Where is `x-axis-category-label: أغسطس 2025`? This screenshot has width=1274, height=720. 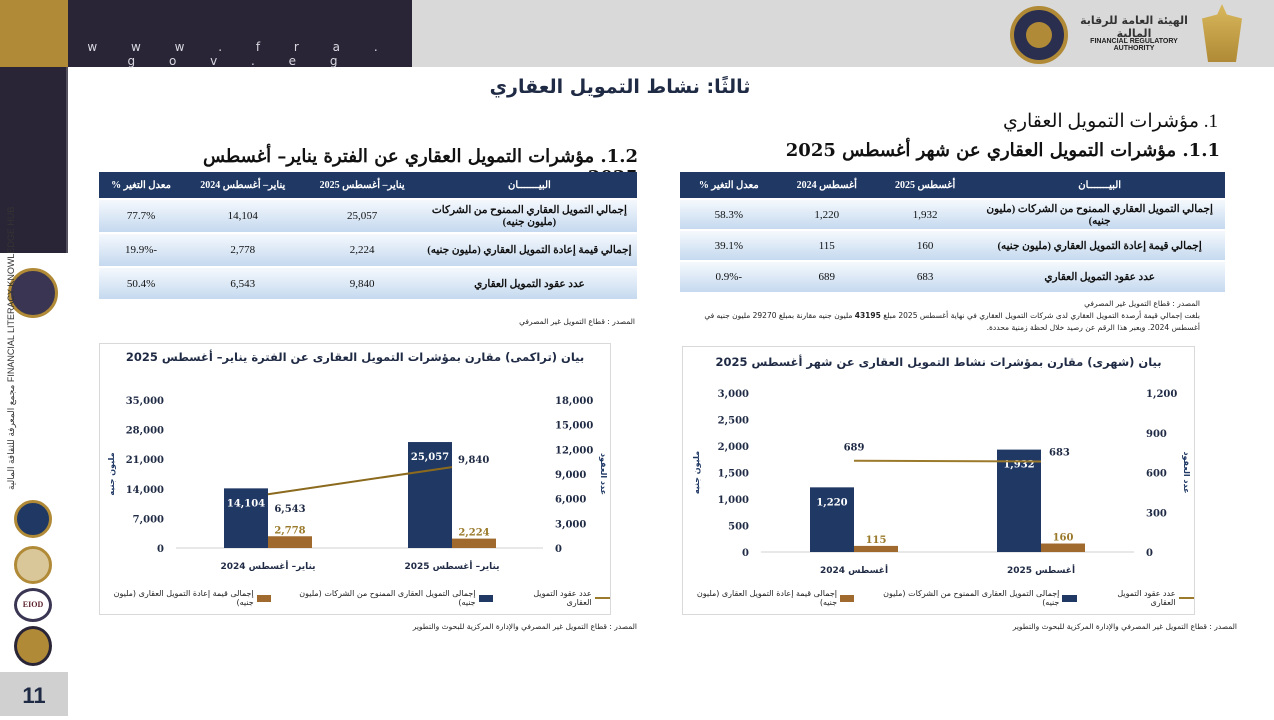 x-axis-category-label: أغسطس 2025 is located at coordinates (1041, 570).